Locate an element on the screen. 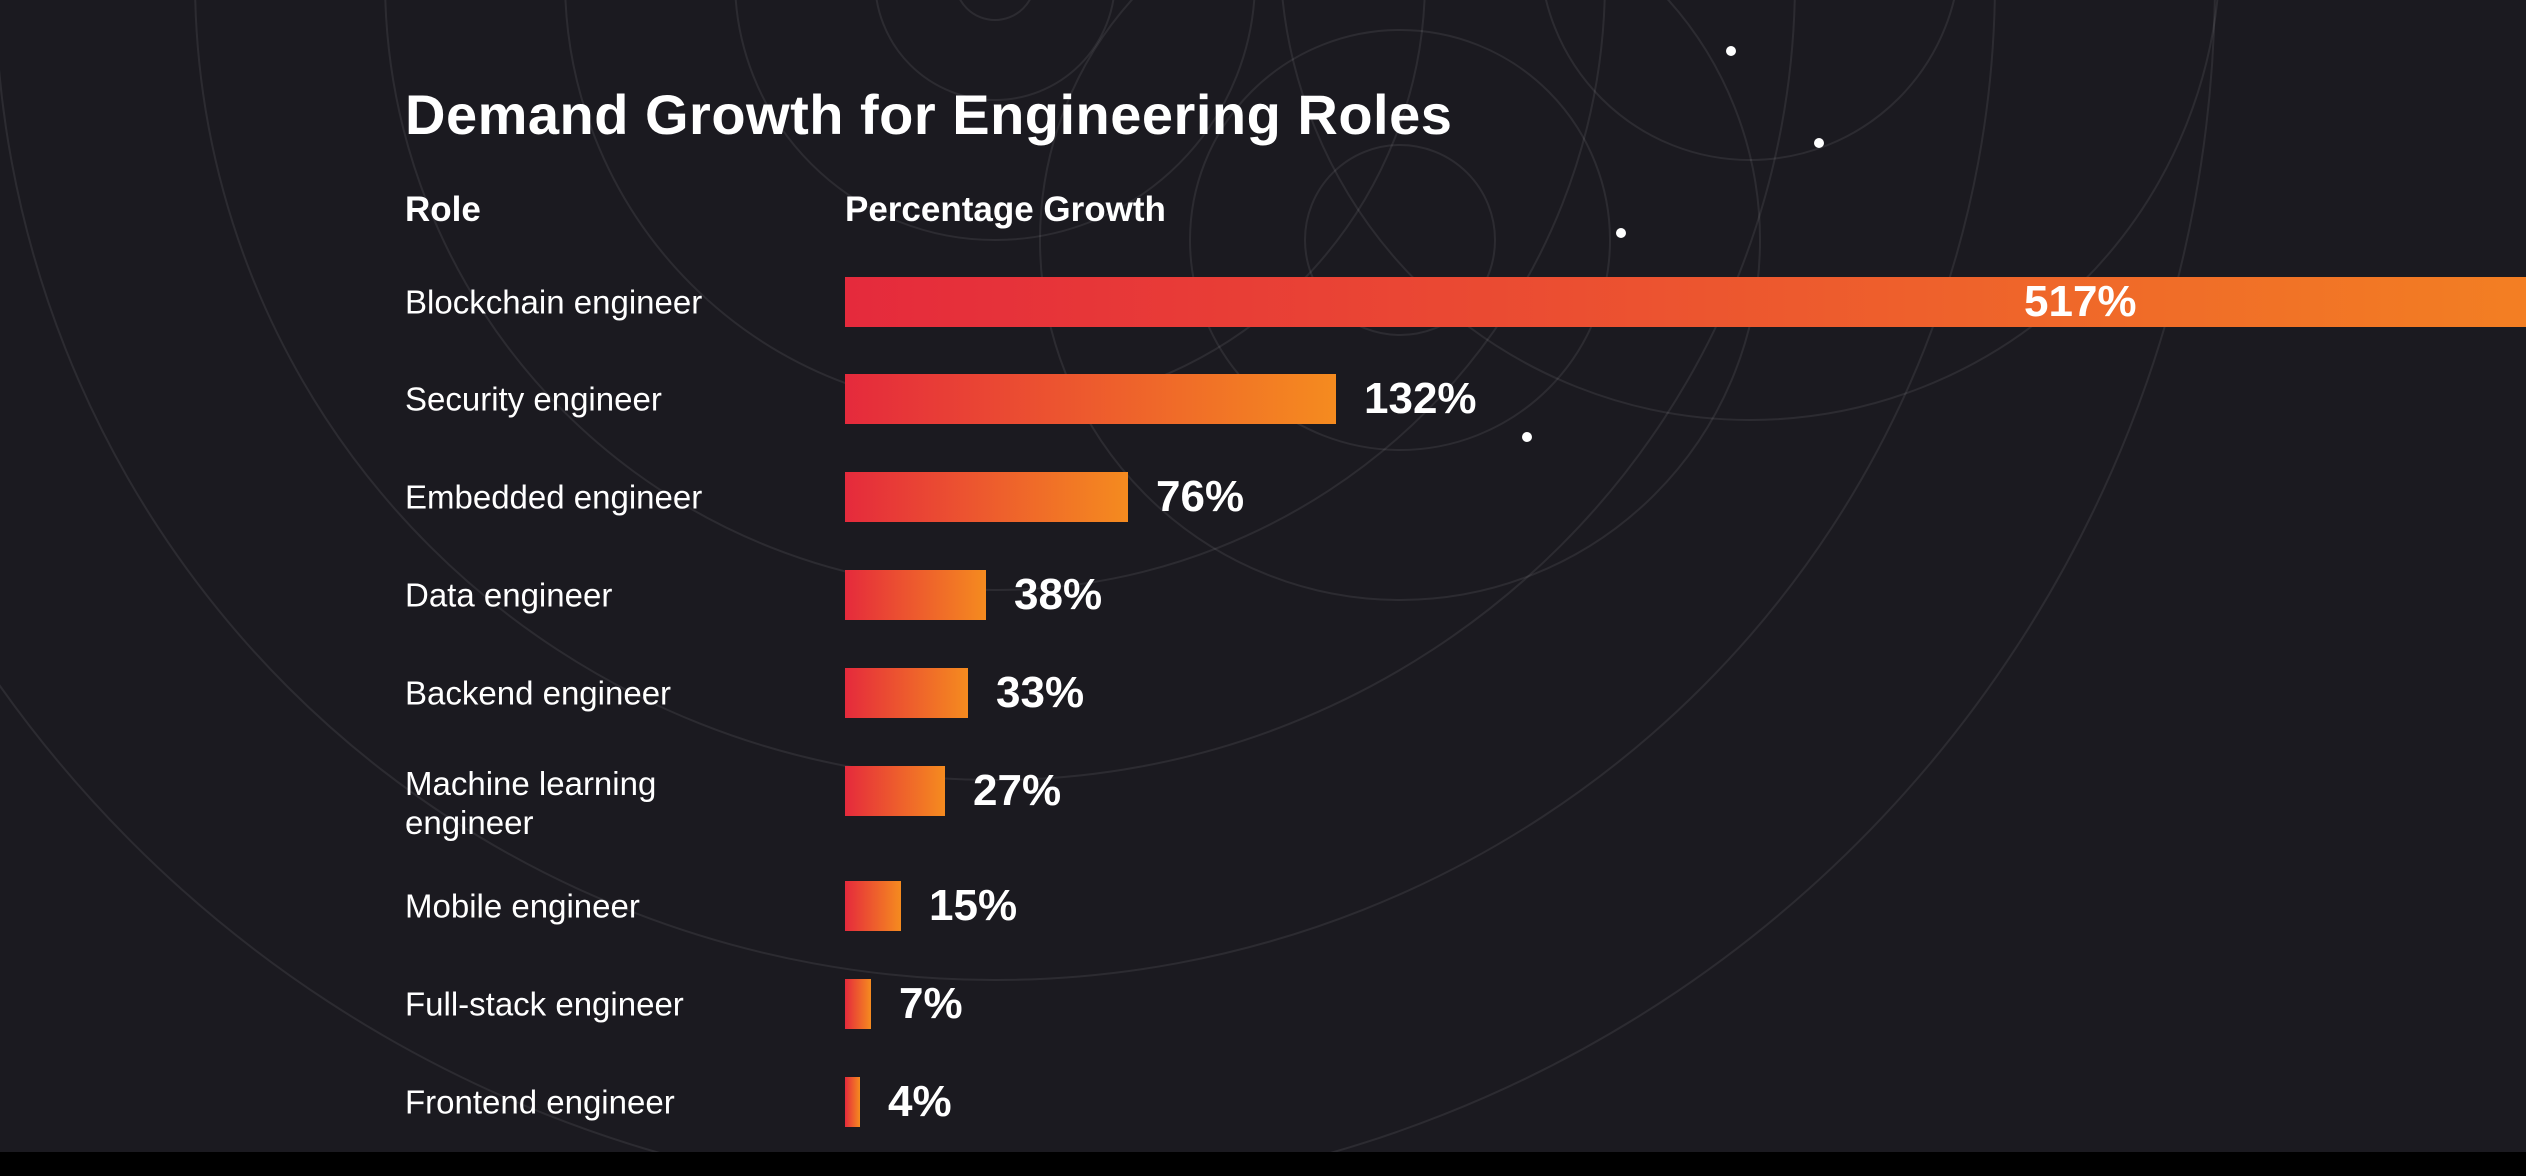 This screenshot has height=1176, width=2526. growth-value-label: 76% is located at coordinates (1200, 496).